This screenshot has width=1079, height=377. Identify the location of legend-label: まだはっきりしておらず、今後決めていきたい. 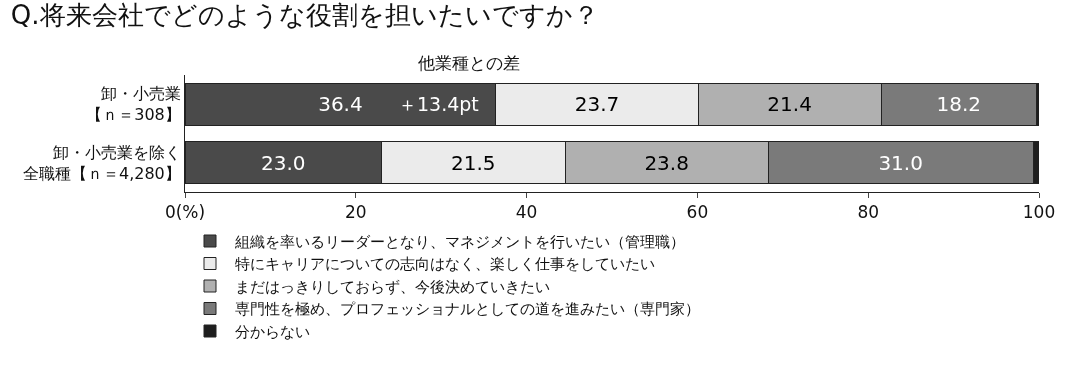
(392, 286).